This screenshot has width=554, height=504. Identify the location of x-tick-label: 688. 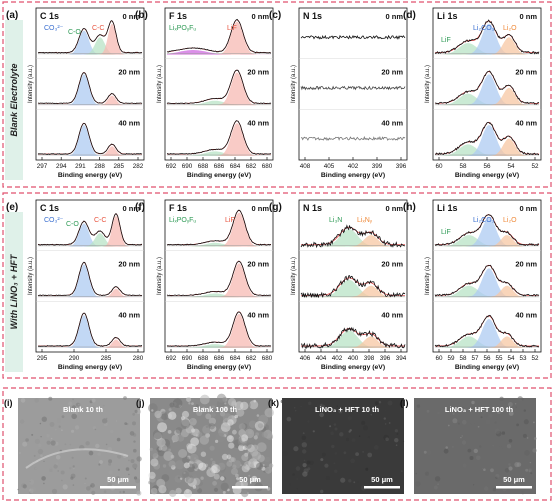
(203, 358).